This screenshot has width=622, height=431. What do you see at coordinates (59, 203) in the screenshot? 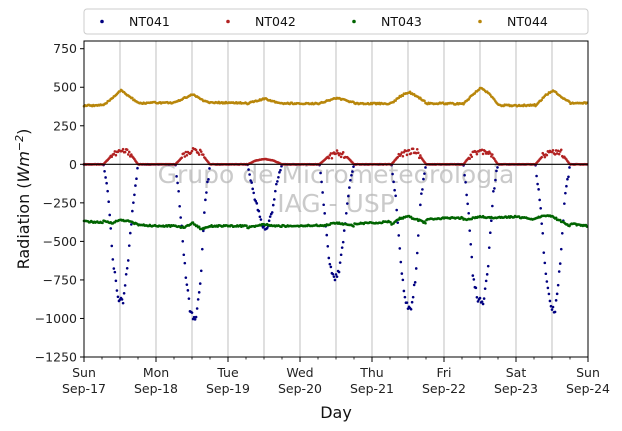
I see `y-axis: −1250 −1000 −750 −500 −250 0 250 500 750` at bounding box center [59, 203].